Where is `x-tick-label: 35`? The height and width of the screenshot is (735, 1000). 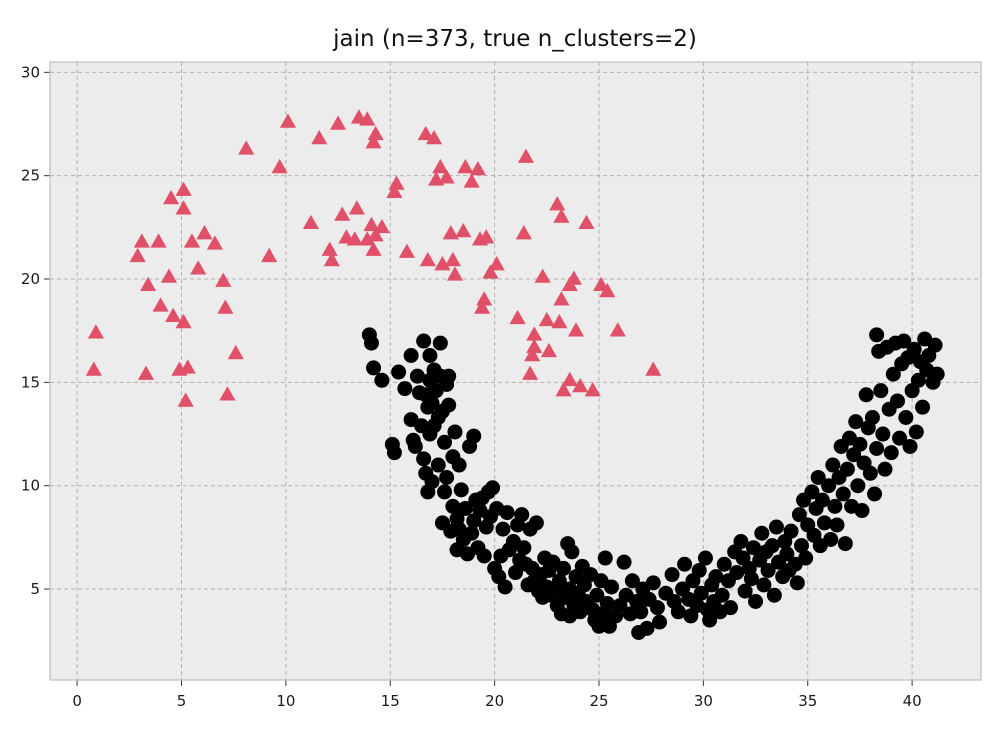 x-tick-label: 35 is located at coordinates (807, 701).